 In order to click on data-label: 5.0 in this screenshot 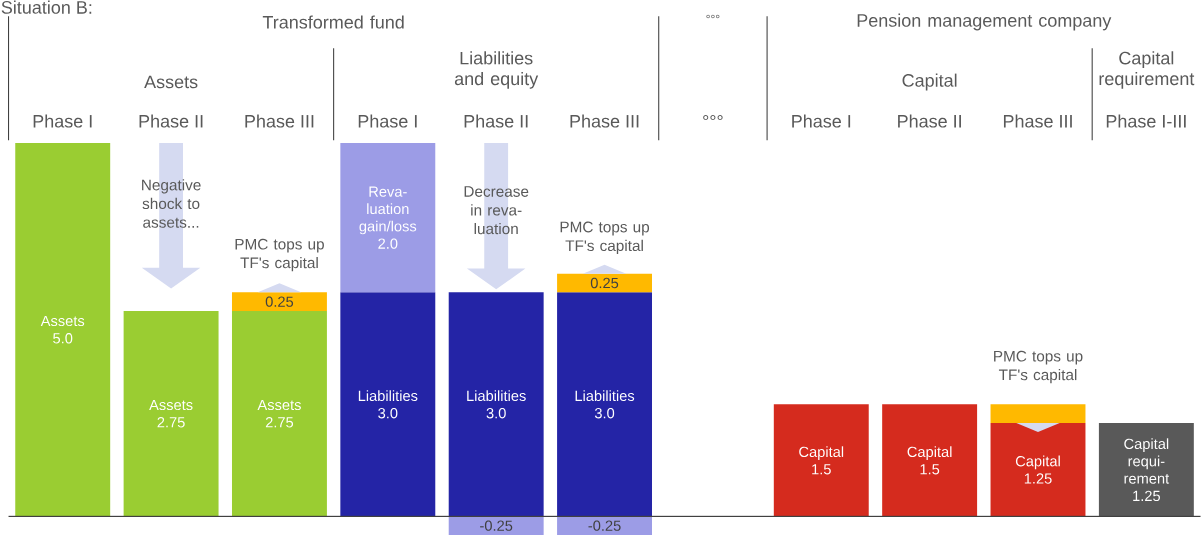, I will do `click(63, 338)`.